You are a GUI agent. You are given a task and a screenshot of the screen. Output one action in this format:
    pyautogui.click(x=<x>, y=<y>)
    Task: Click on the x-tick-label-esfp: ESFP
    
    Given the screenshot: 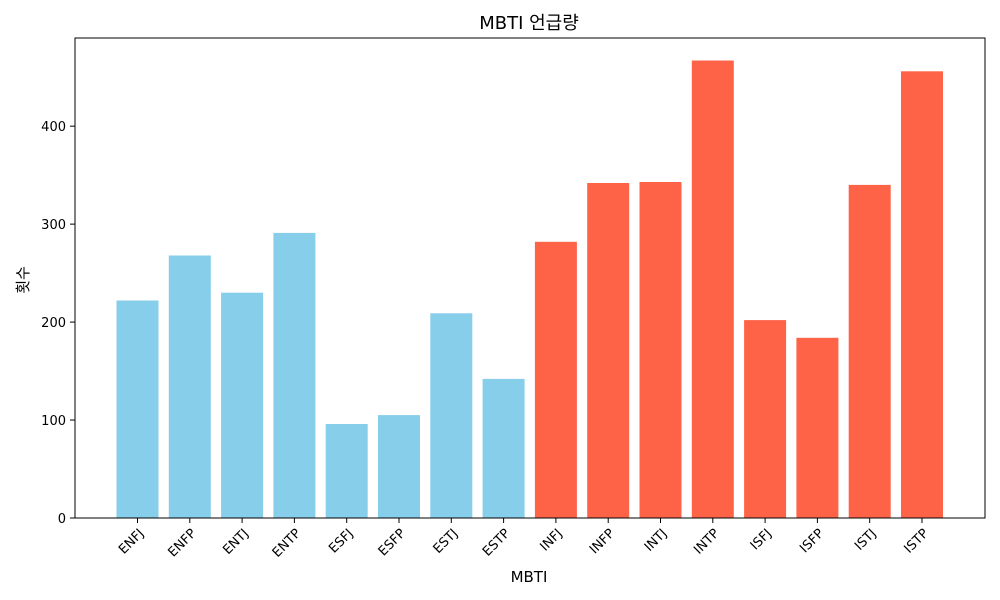 What is the action you would take?
    pyautogui.click(x=392, y=542)
    